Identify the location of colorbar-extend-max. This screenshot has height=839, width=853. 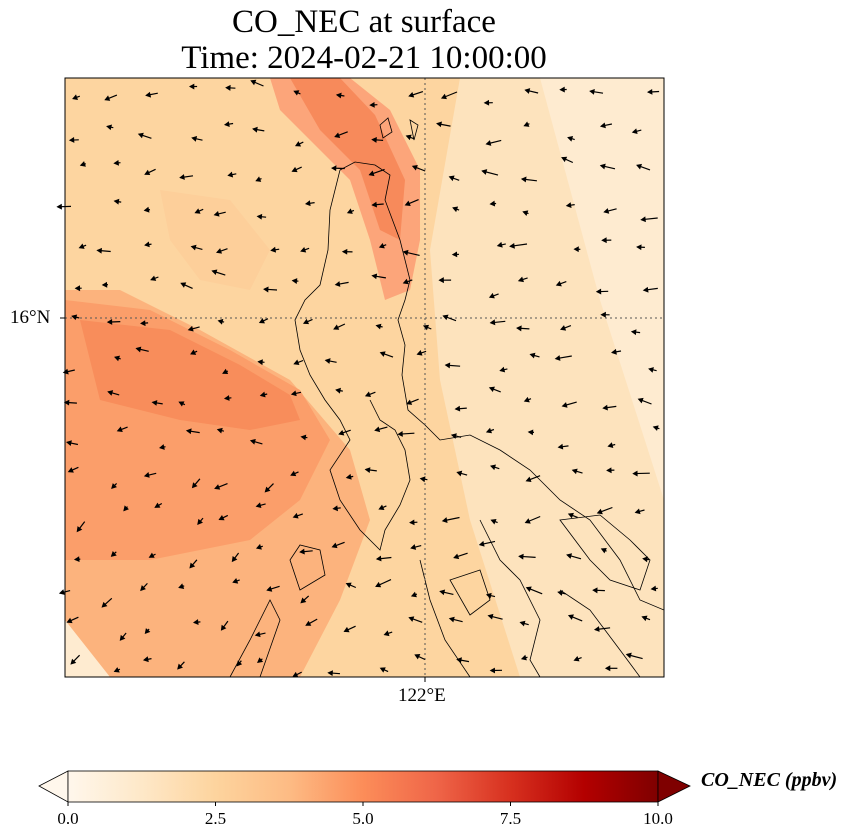
(674, 786).